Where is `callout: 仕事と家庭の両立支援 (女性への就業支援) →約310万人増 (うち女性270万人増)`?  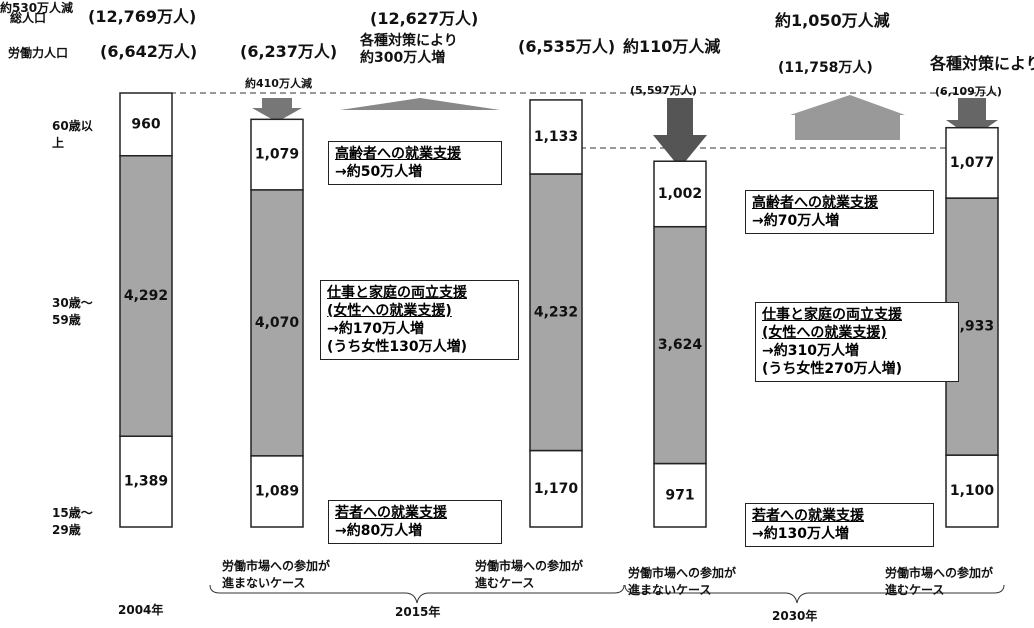 callout: 仕事と家庭の両立支援 (女性への就業支援) →約310万人増 (うち女性270万人増) is located at coordinates (857, 342).